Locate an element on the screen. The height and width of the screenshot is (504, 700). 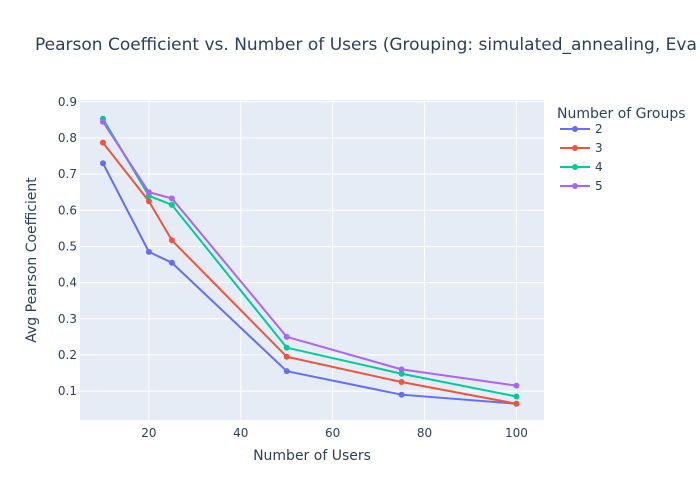
y-tick-label: 0.9 is located at coordinates (67, 102).